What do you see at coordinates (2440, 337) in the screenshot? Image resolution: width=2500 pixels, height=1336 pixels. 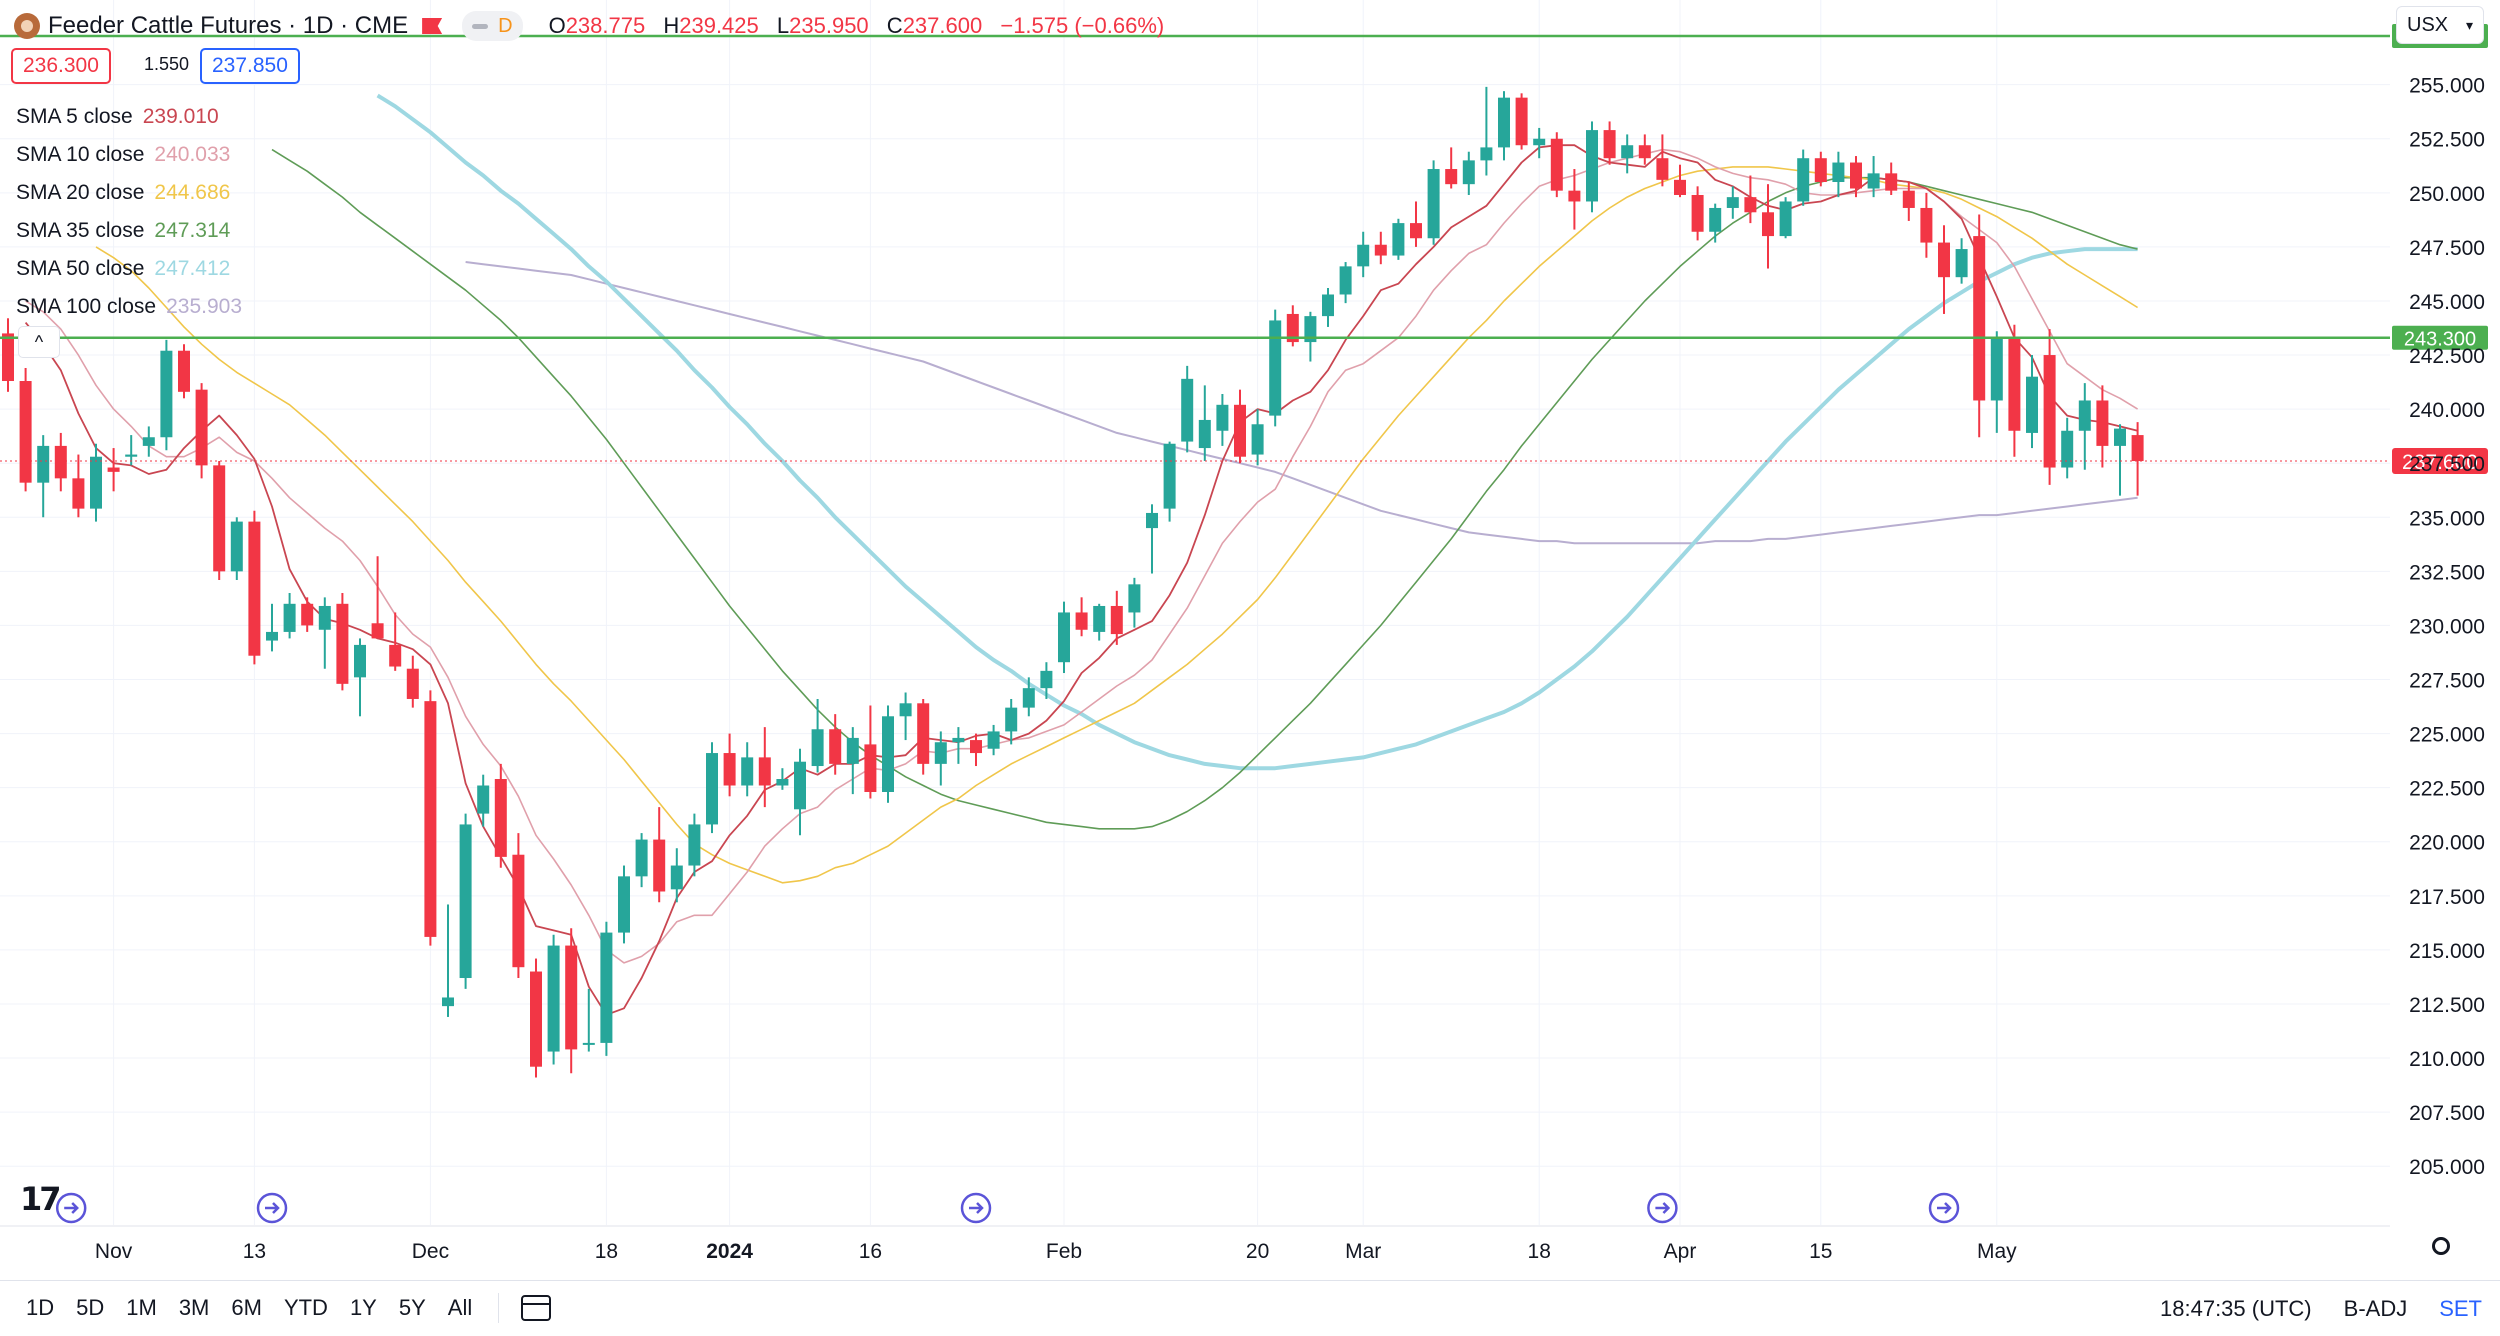 I see `horizontal-line-label-bg` at bounding box center [2440, 337].